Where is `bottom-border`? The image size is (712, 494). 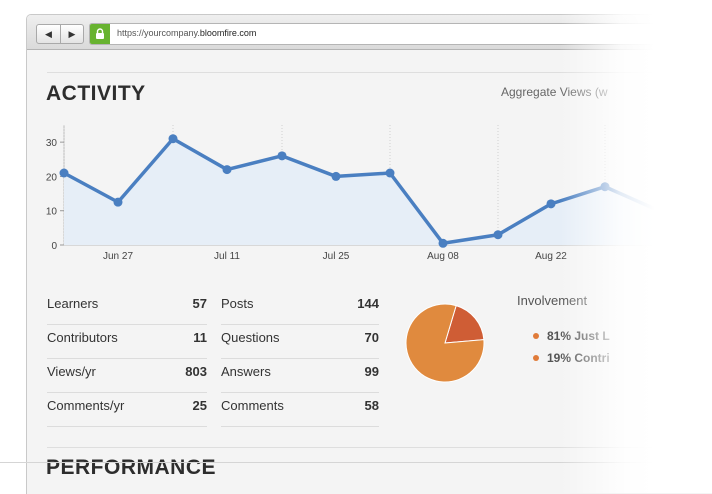
bottom-border is located at coordinates (356, 462).